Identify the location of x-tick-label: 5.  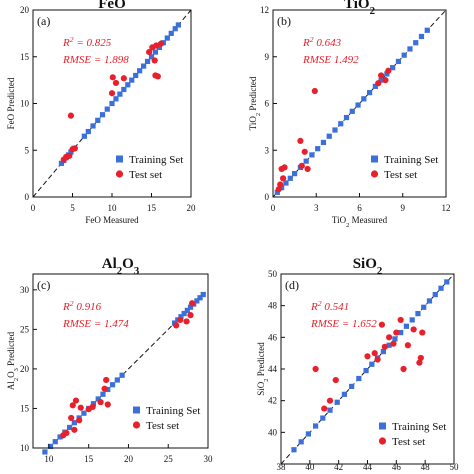
(72, 208).